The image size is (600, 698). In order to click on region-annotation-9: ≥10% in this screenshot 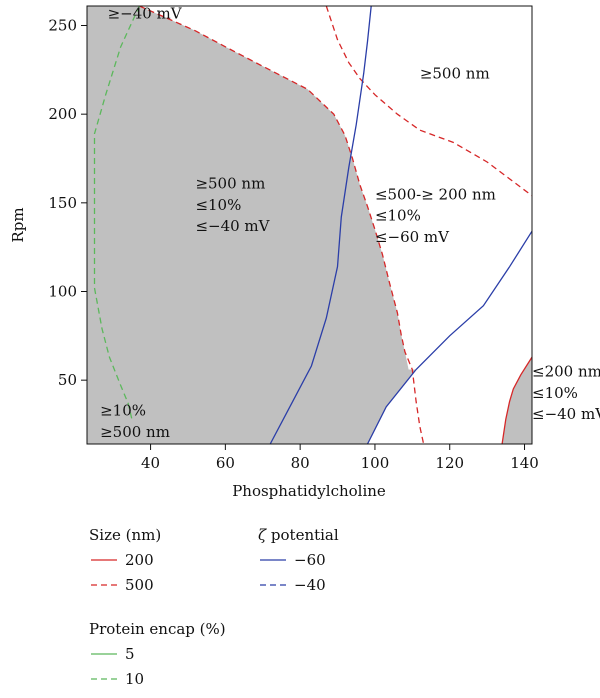, I will do `click(123, 411)`.